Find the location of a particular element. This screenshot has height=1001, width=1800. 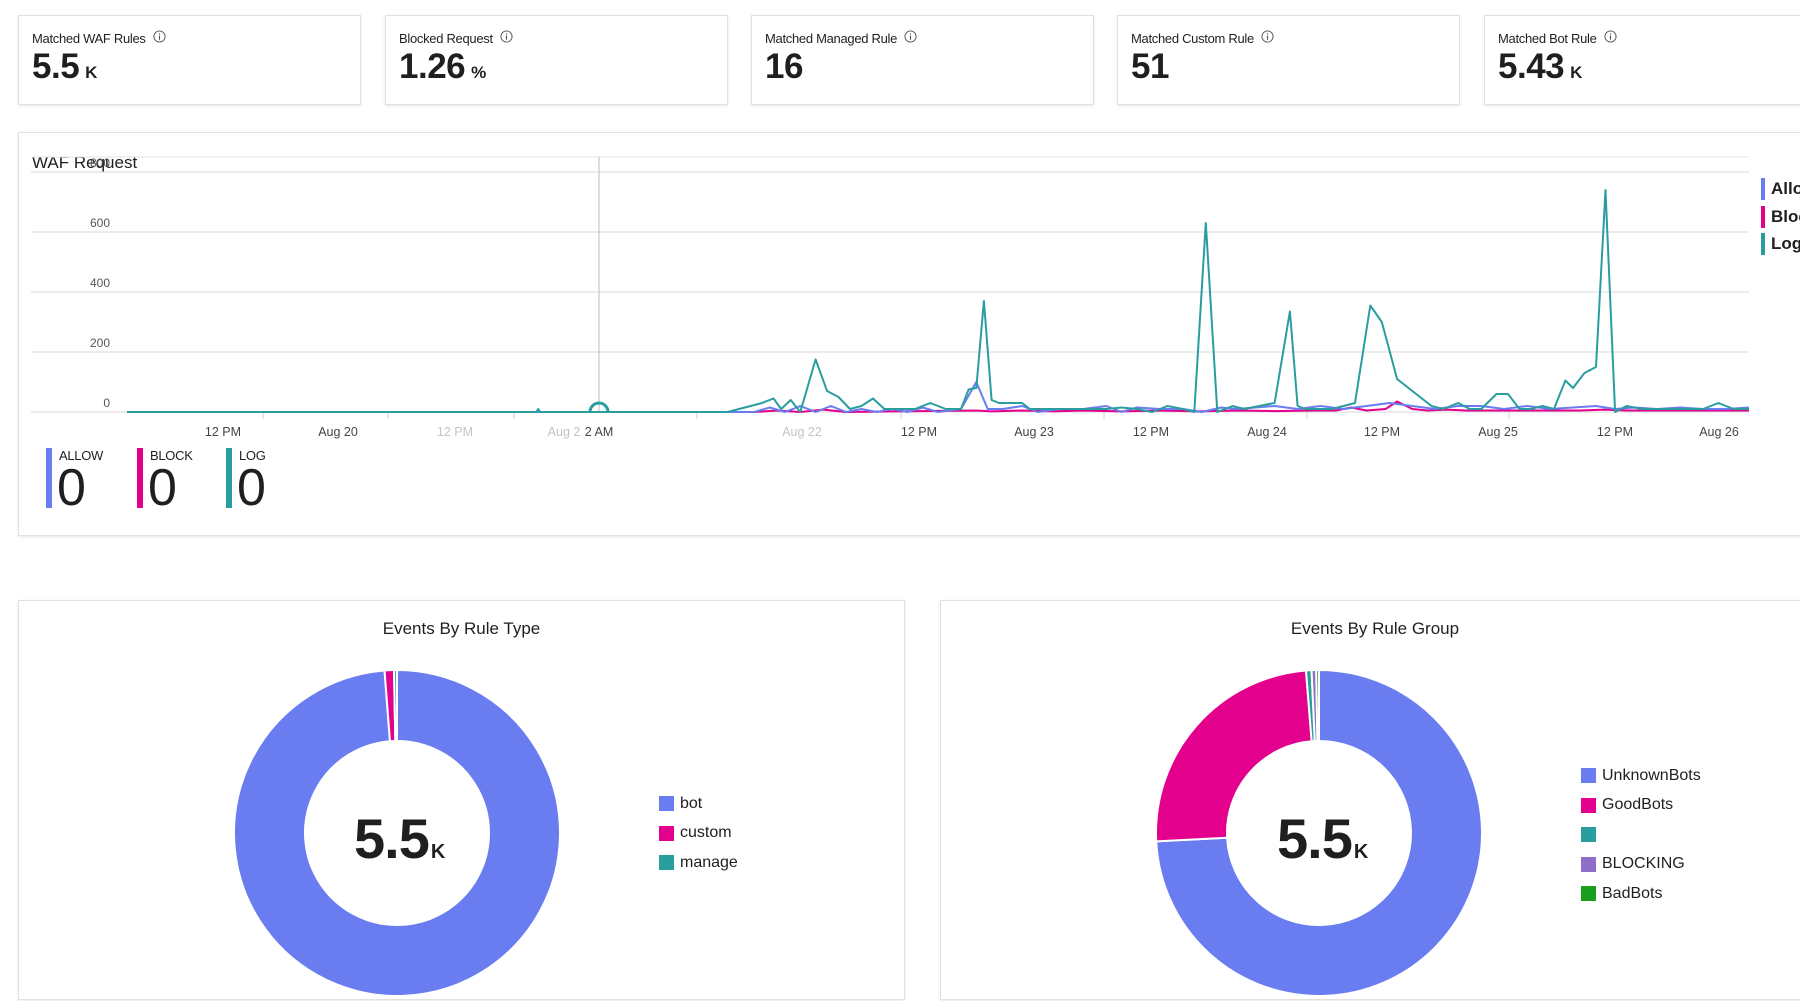

stat-title: Matched Custom Rule is located at coordinates (1202, 38).